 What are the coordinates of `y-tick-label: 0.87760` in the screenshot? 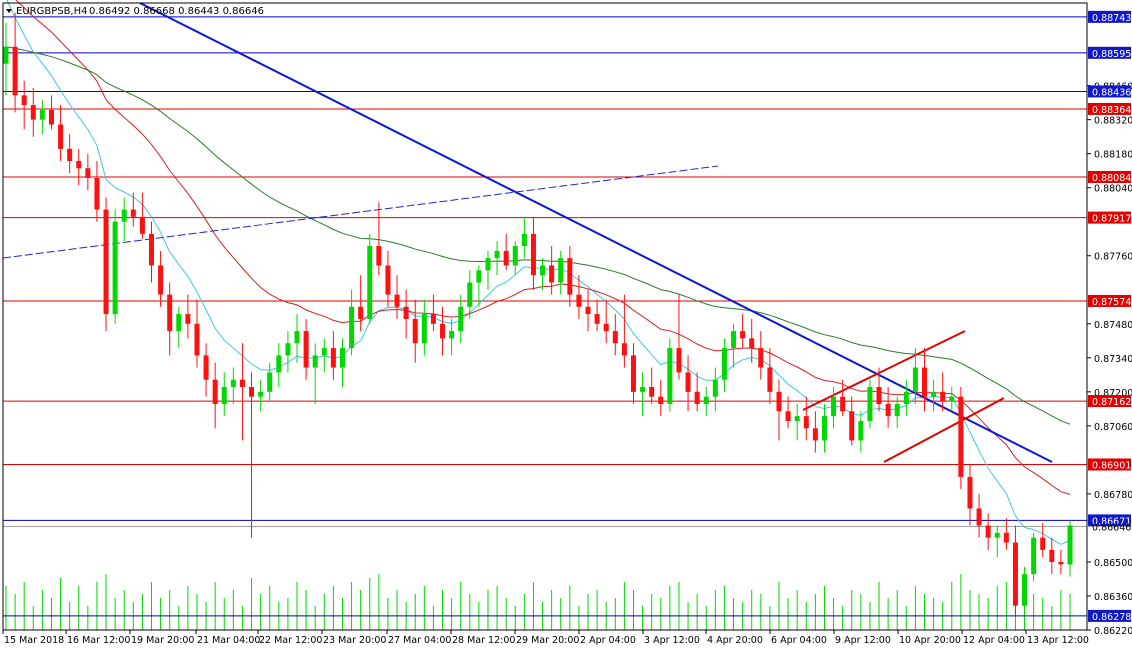 It's located at (1113, 257).